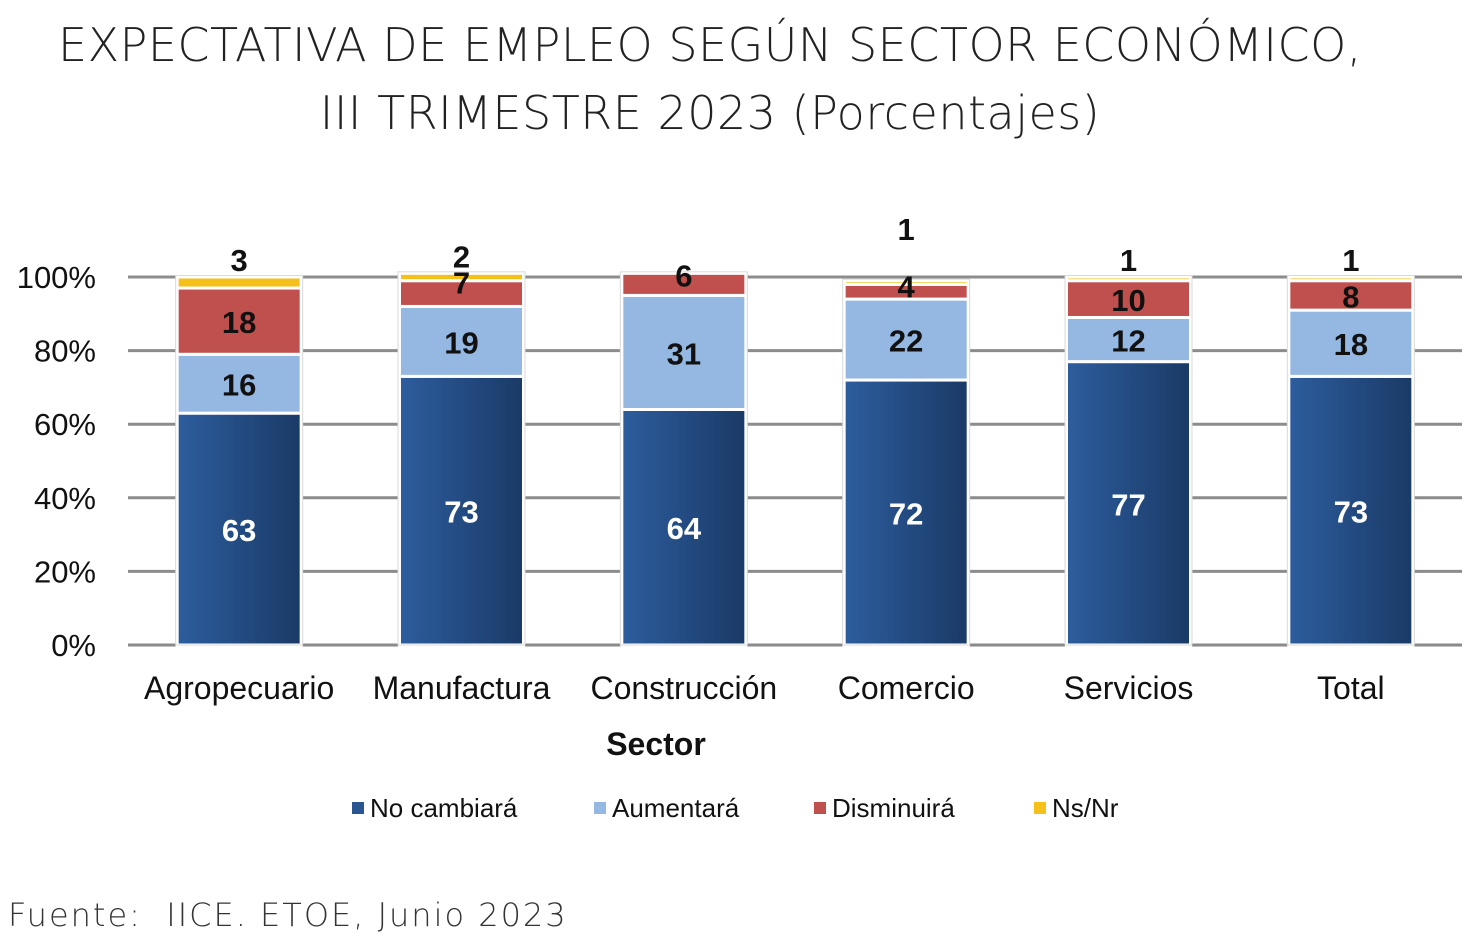 Image resolution: width=1480 pixels, height=946 pixels. I want to click on data-label: 22, so click(906, 341).